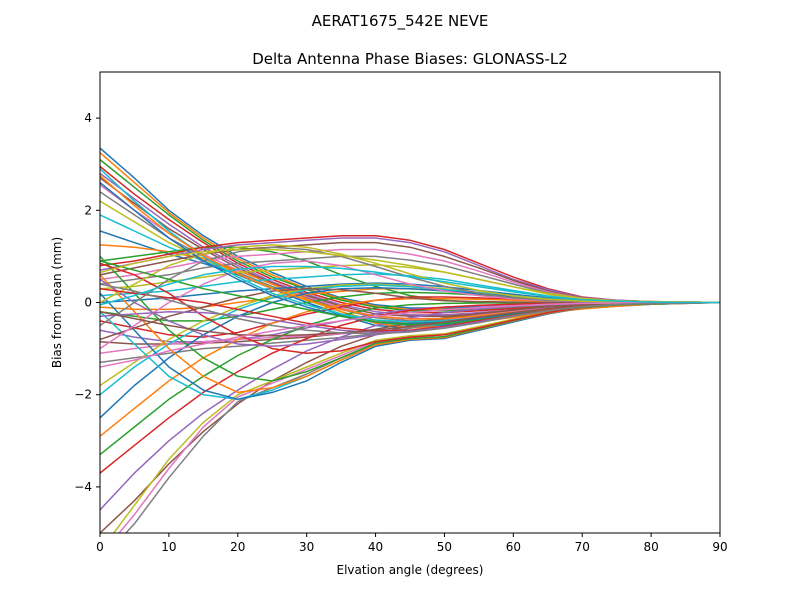  Describe the element at coordinates (57, 302) in the screenshot. I see `y-axis-label: Bias from mean (mm)` at that location.